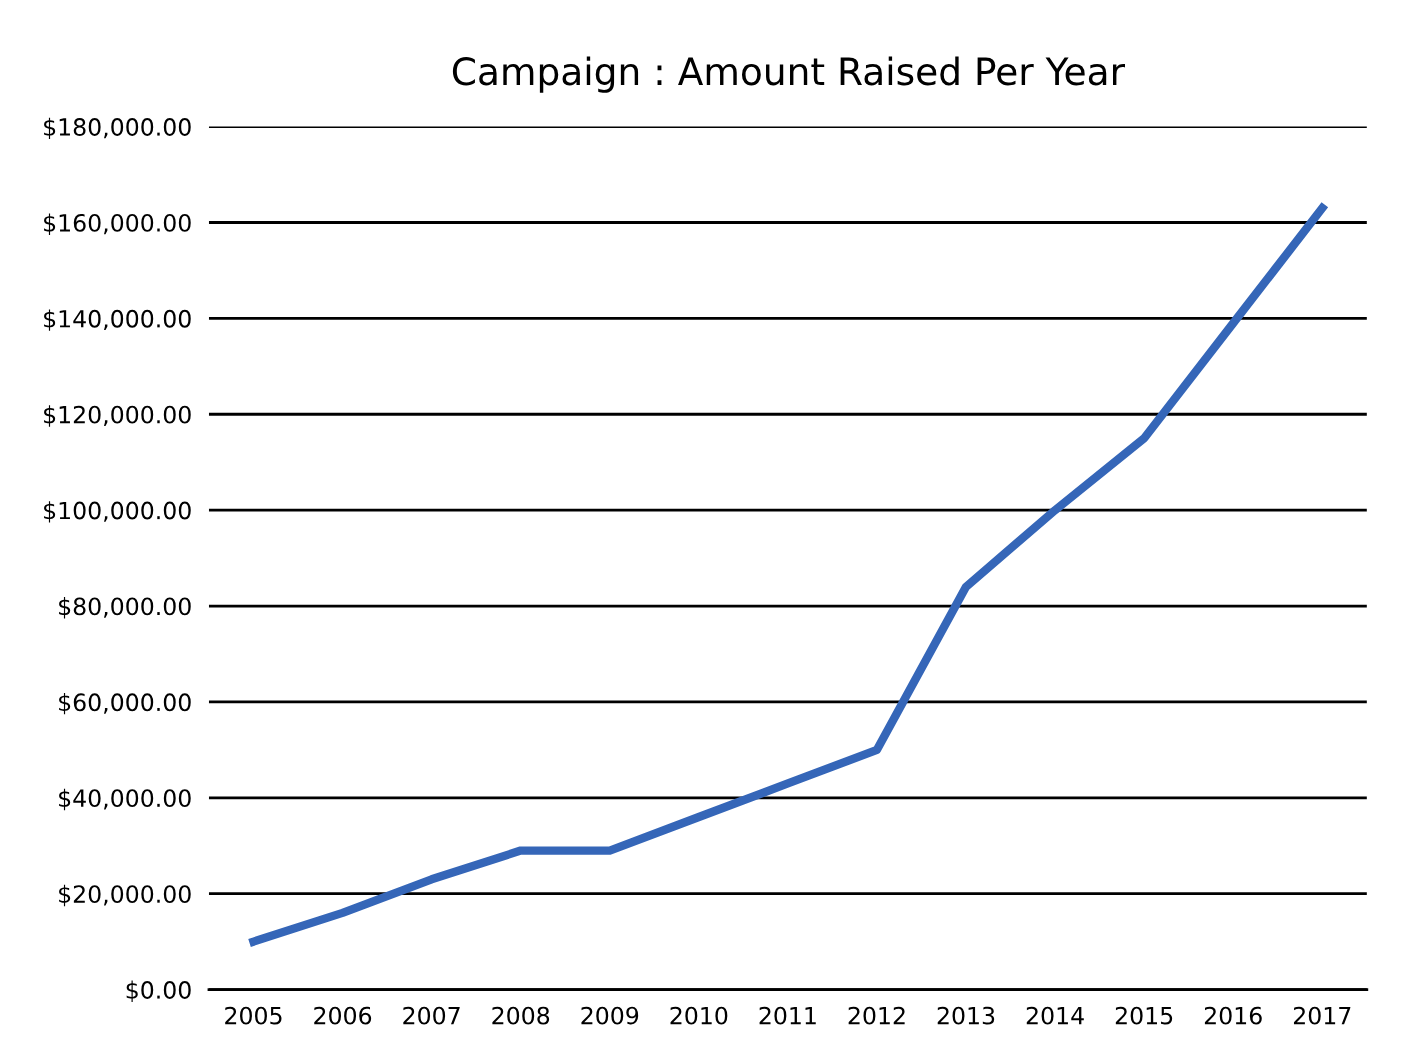 The height and width of the screenshot is (1055, 1412). Describe the element at coordinates (521, 1015) in the screenshot. I see `x-tick-label: 2008` at that location.